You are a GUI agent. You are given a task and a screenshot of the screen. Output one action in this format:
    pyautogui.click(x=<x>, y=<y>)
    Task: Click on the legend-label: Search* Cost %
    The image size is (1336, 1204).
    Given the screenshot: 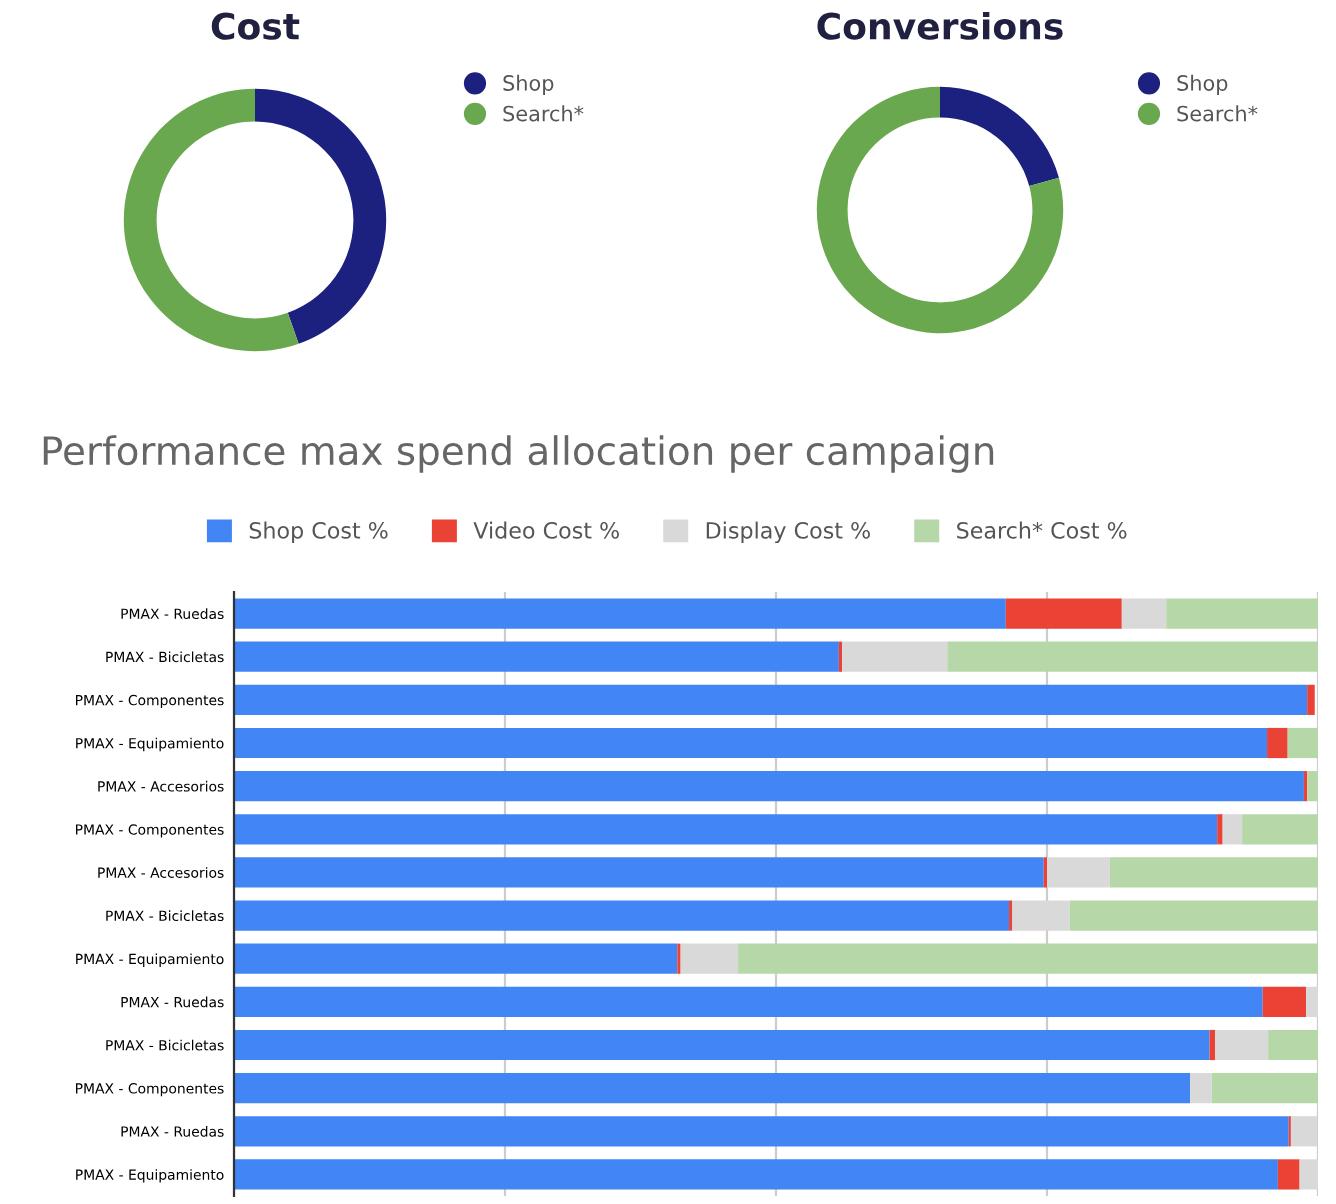 What is the action you would take?
    pyautogui.click(x=1042, y=530)
    